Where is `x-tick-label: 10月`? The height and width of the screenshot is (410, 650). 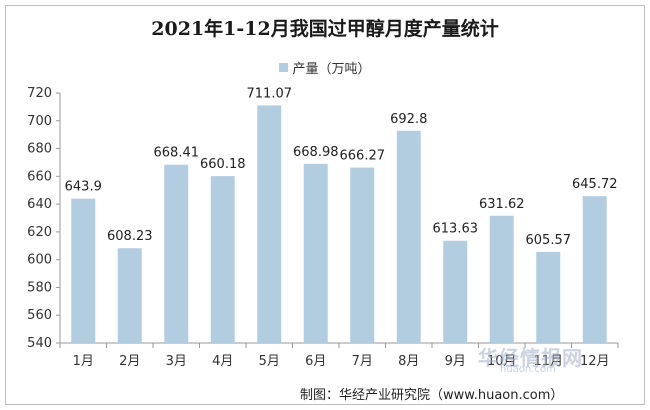 x-tick-label: 10月 is located at coordinates (502, 361).